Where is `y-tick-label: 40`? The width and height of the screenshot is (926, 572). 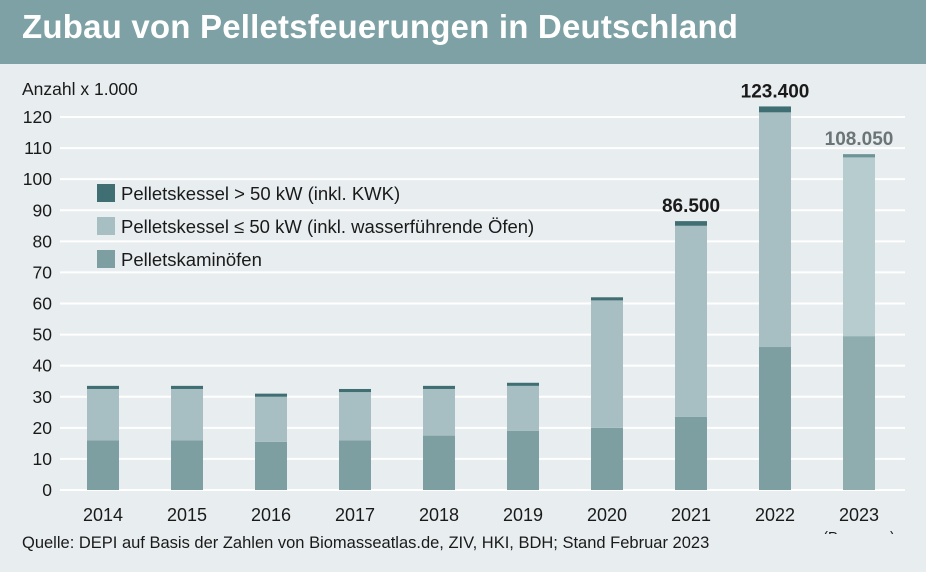 y-tick-label: 40 is located at coordinates (43, 366).